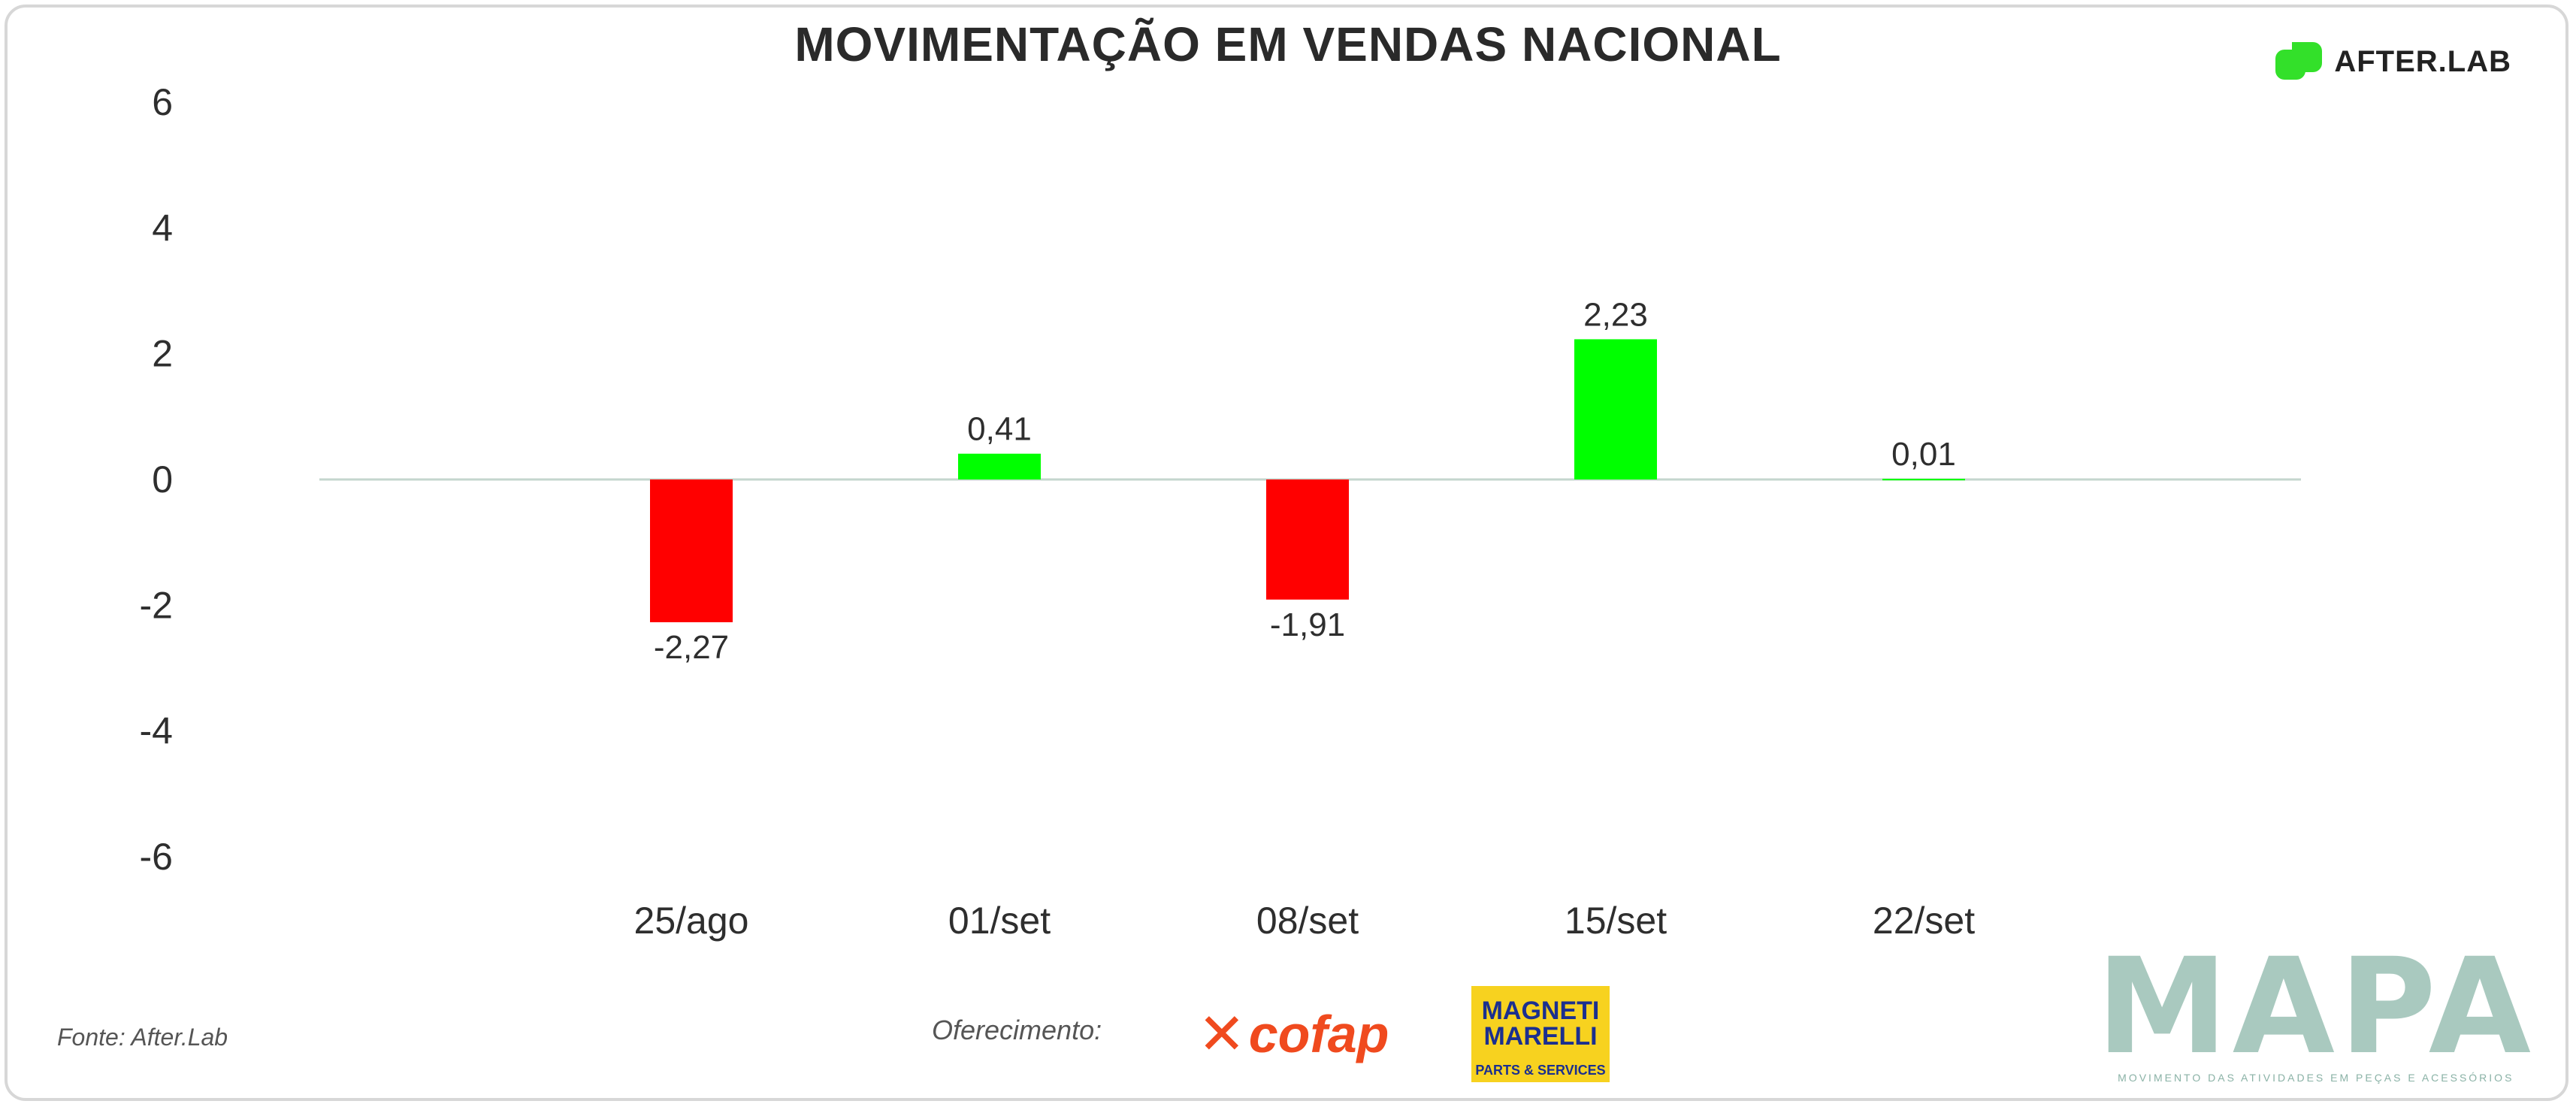  What do you see at coordinates (1000, 430) in the screenshot?
I see `data-label: 0,41` at bounding box center [1000, 430].